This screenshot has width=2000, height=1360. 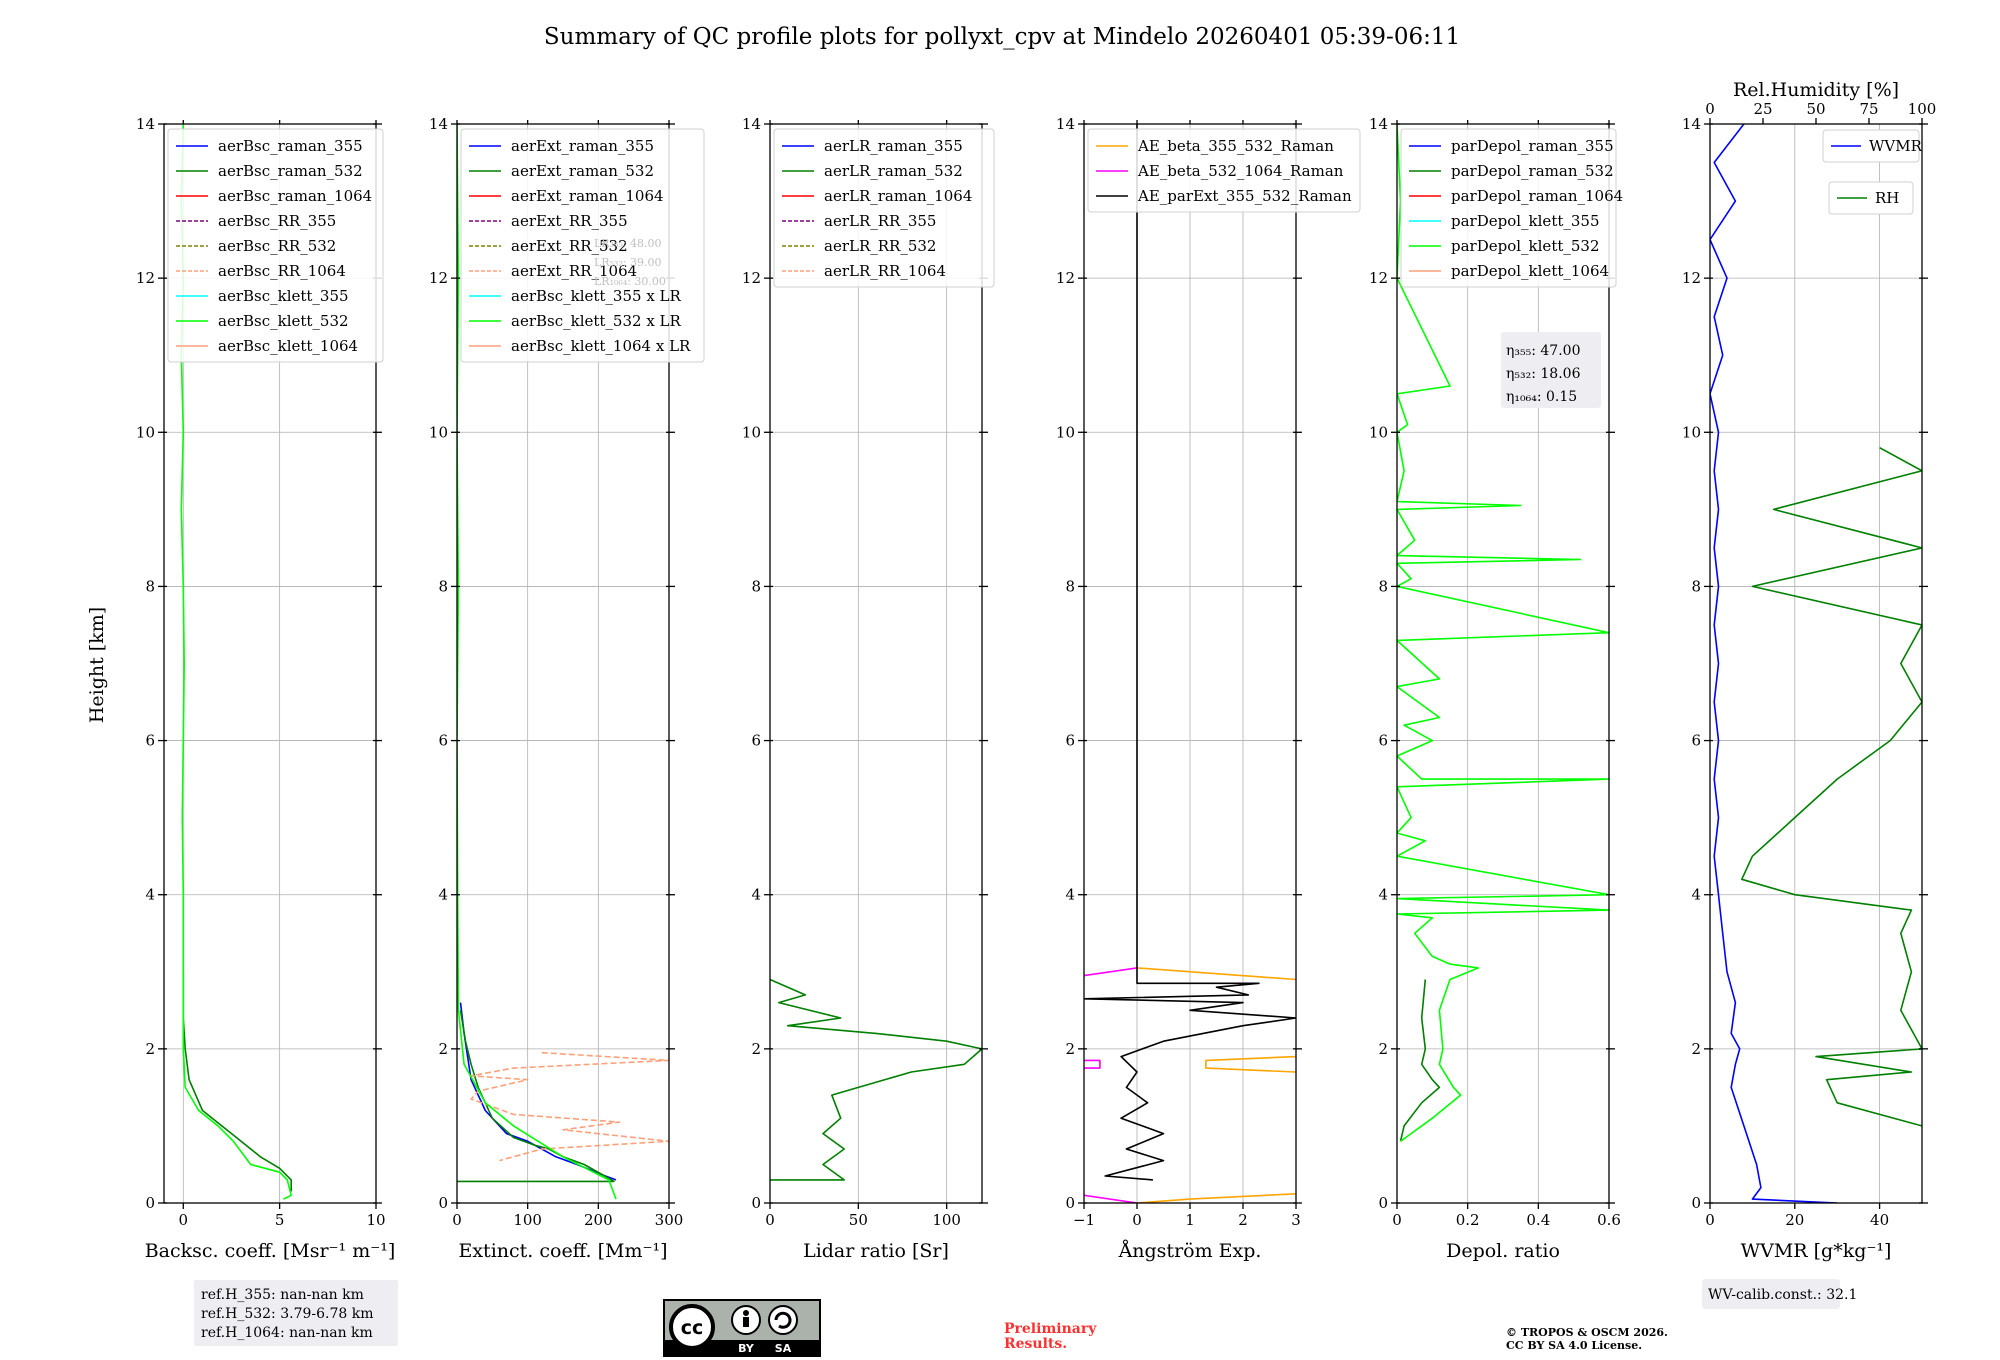 What do you see at coordinates (692, 1327) in the screenshot?
I see `cc-icon` at bounding box center [692, 1327].